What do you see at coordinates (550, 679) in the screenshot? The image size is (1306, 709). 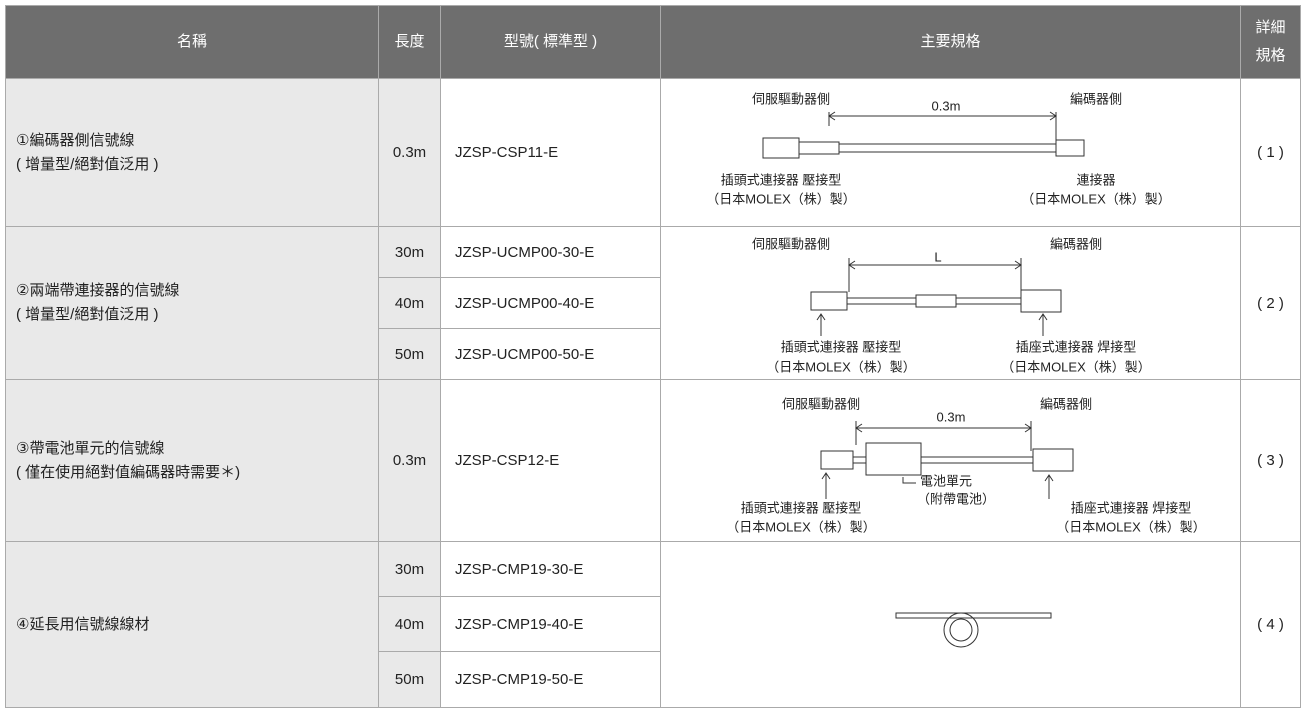 I see `model-cell: JZSP-CMP19-50-E` at bounding box center [550, 679].